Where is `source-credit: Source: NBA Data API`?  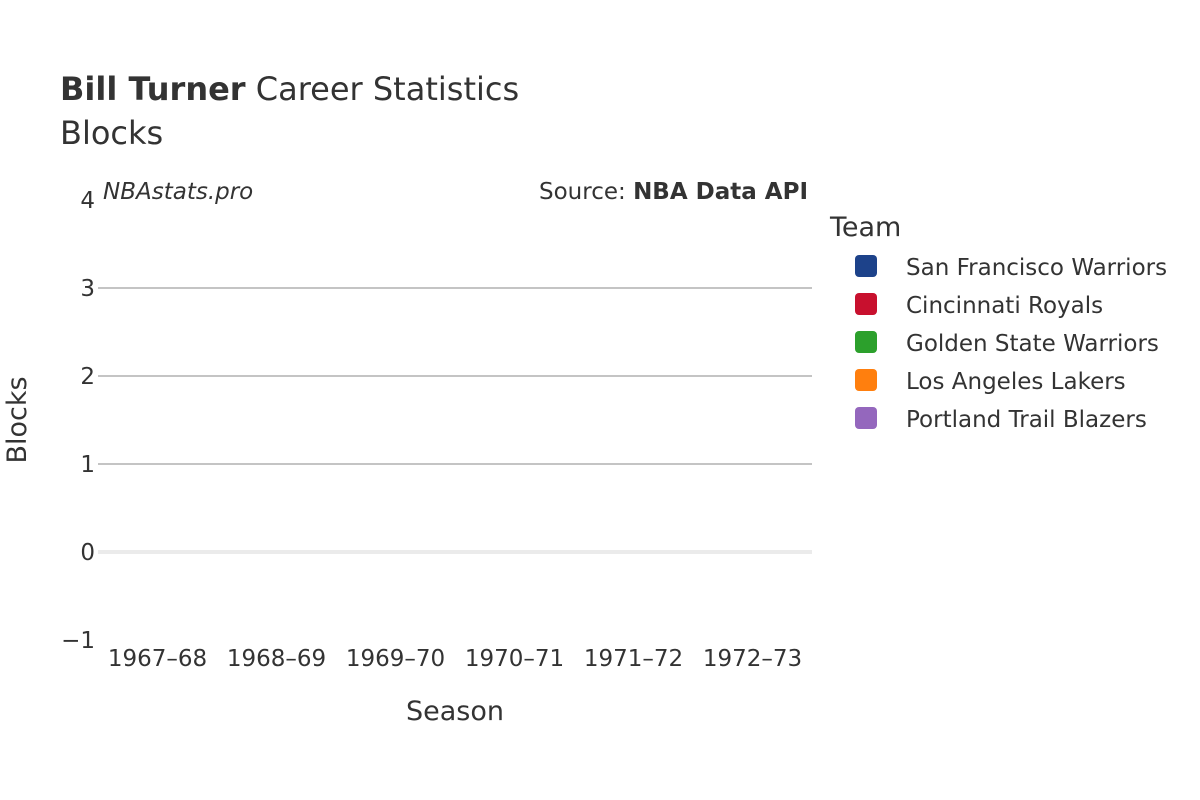 source-credit: Source: NBA Data API is located at coordinates (673, 192).